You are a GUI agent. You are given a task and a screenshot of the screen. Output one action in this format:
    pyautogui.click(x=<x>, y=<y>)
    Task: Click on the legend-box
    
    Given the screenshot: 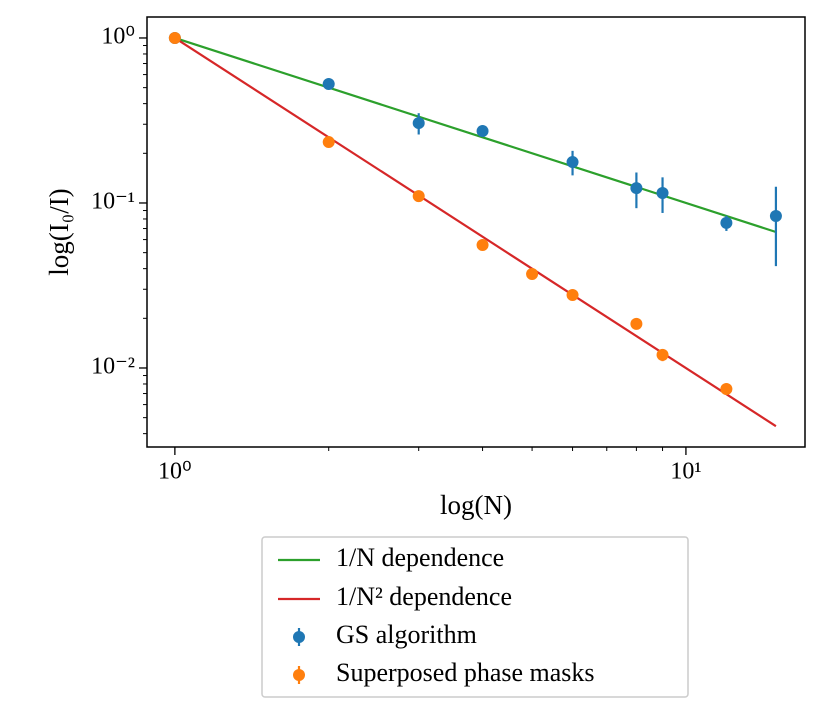 What is the action you would take?
    pyautogui.click(x=475, y=617)
    